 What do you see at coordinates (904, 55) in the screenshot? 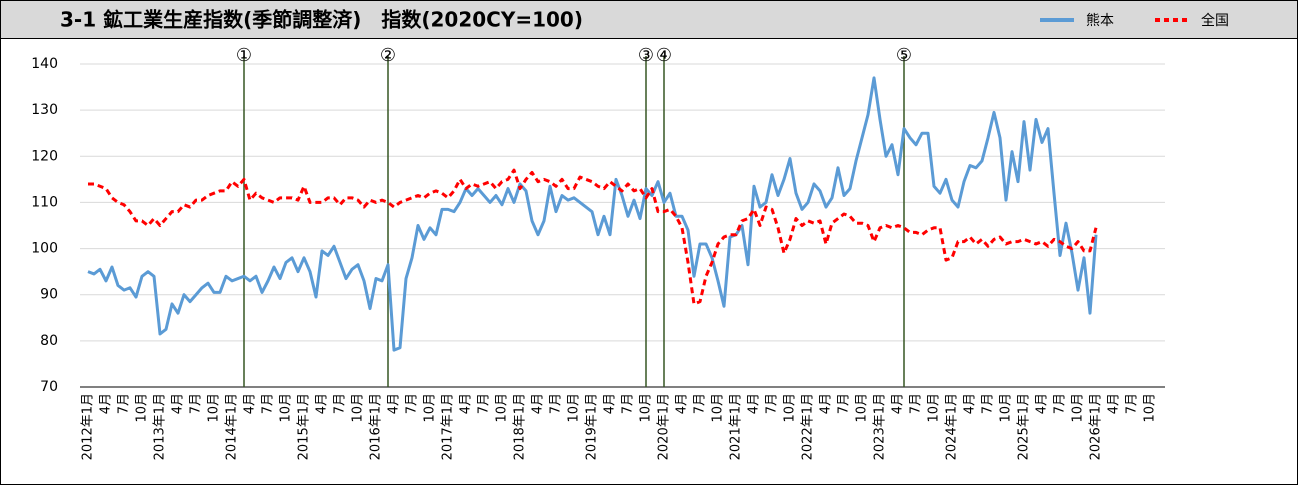
I see `event-label: ⑤` at bounding box center [904, 55].